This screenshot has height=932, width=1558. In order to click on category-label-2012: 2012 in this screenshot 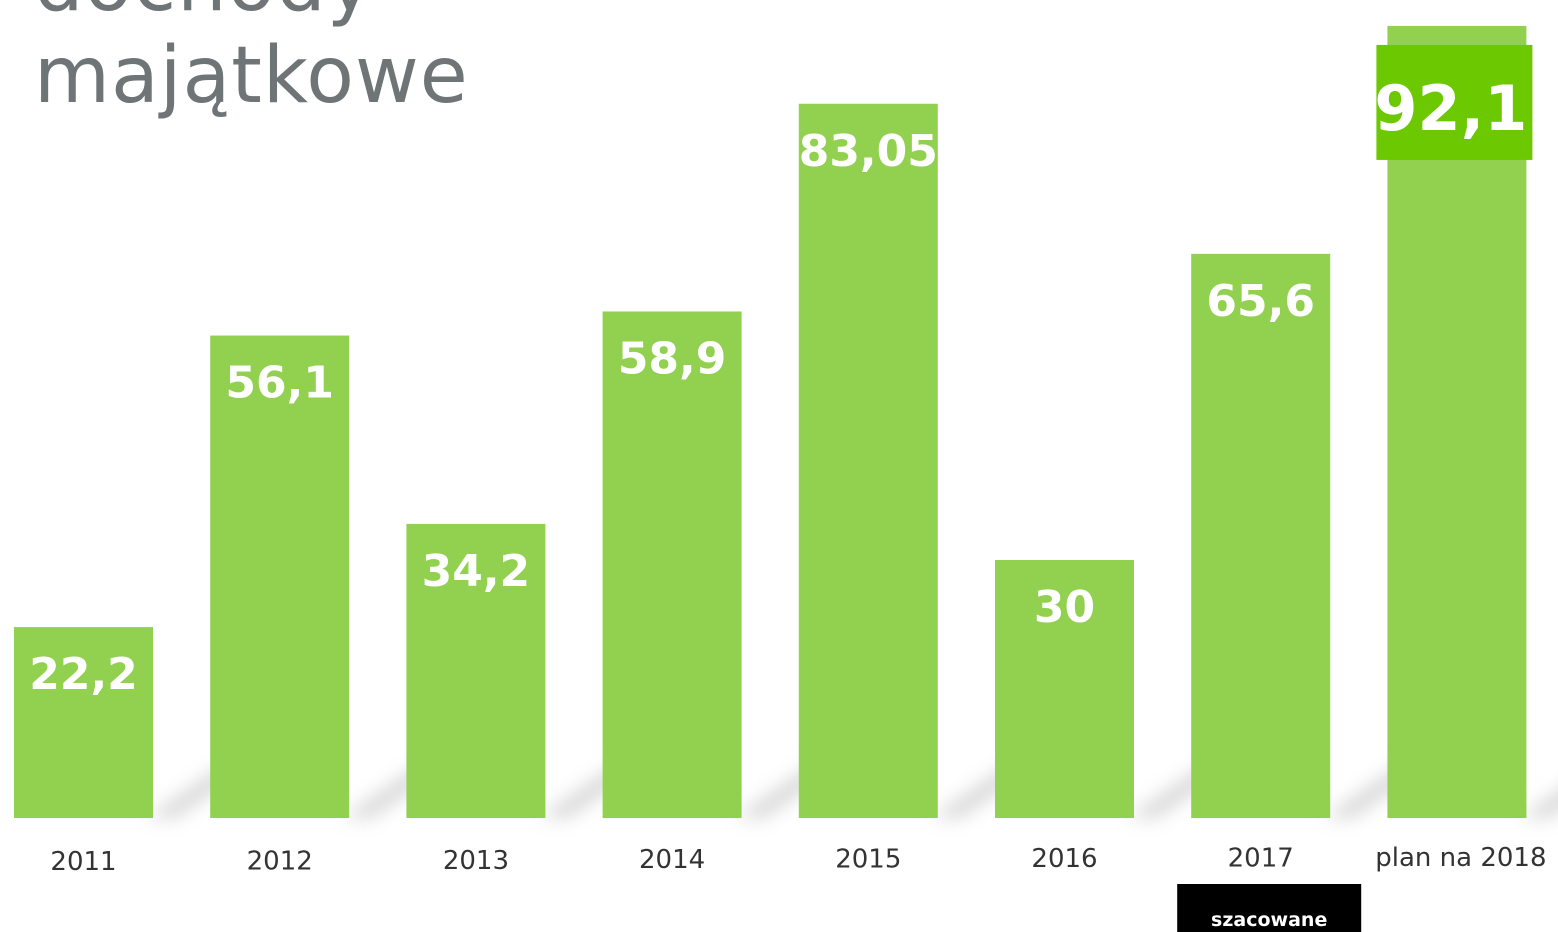, I will do `click(280, 861)`.